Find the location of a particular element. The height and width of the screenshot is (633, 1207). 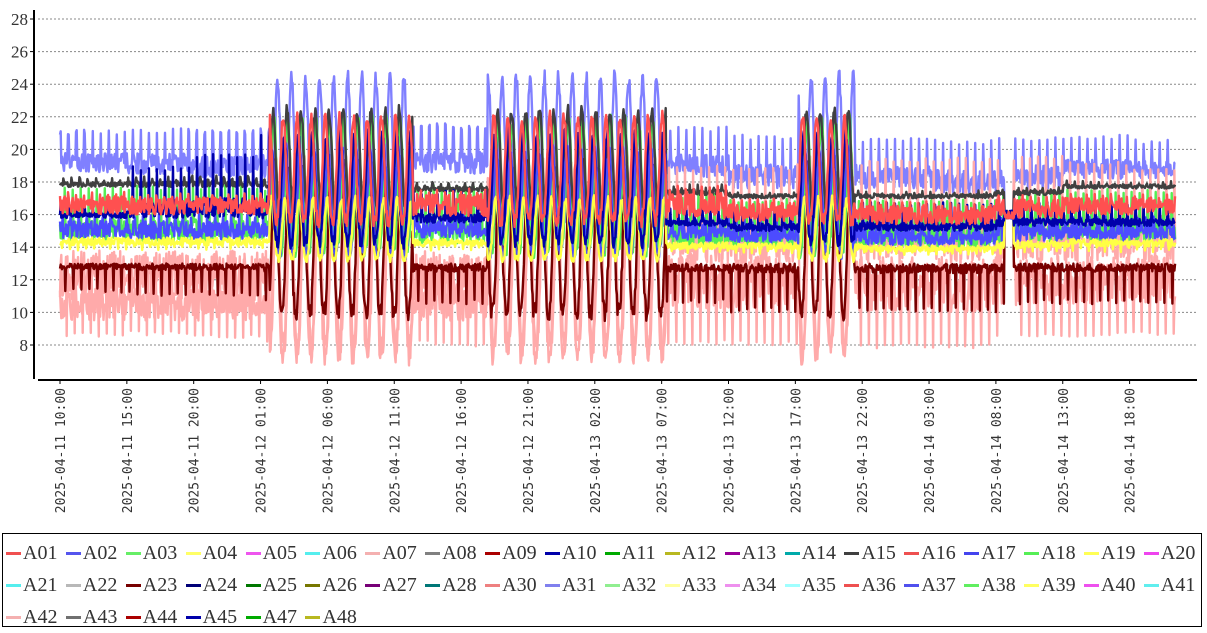

legend-item-a03: A03 is located at coordinates (153, 553).